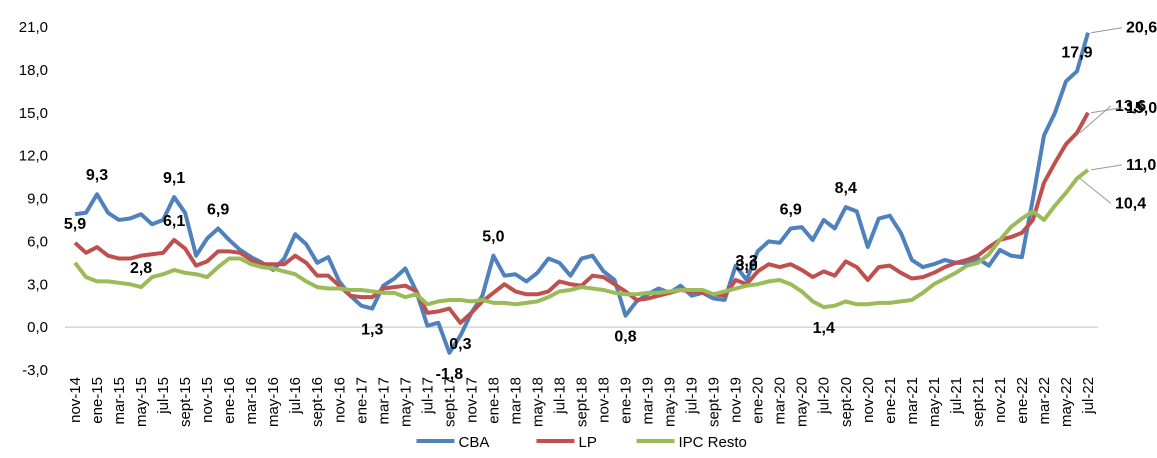 The width and height of the screenshot is (1157, 458). What do you see at coordinates (1088, 396) in the screenshot?
I see `x-tick-label: jul-22` at bounding box center [1088, 396].